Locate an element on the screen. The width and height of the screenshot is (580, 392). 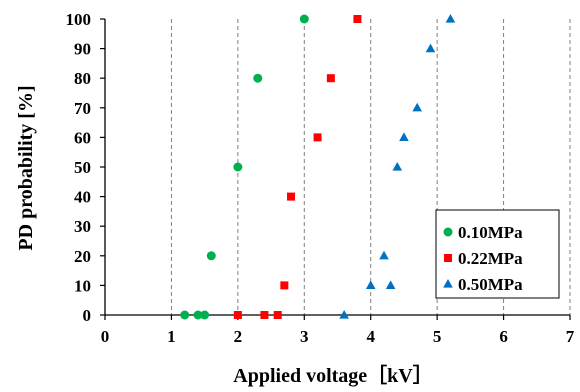
legend: 0.10MPa 0.22MPa 0.50MPa is located at coordinates (497, 254).